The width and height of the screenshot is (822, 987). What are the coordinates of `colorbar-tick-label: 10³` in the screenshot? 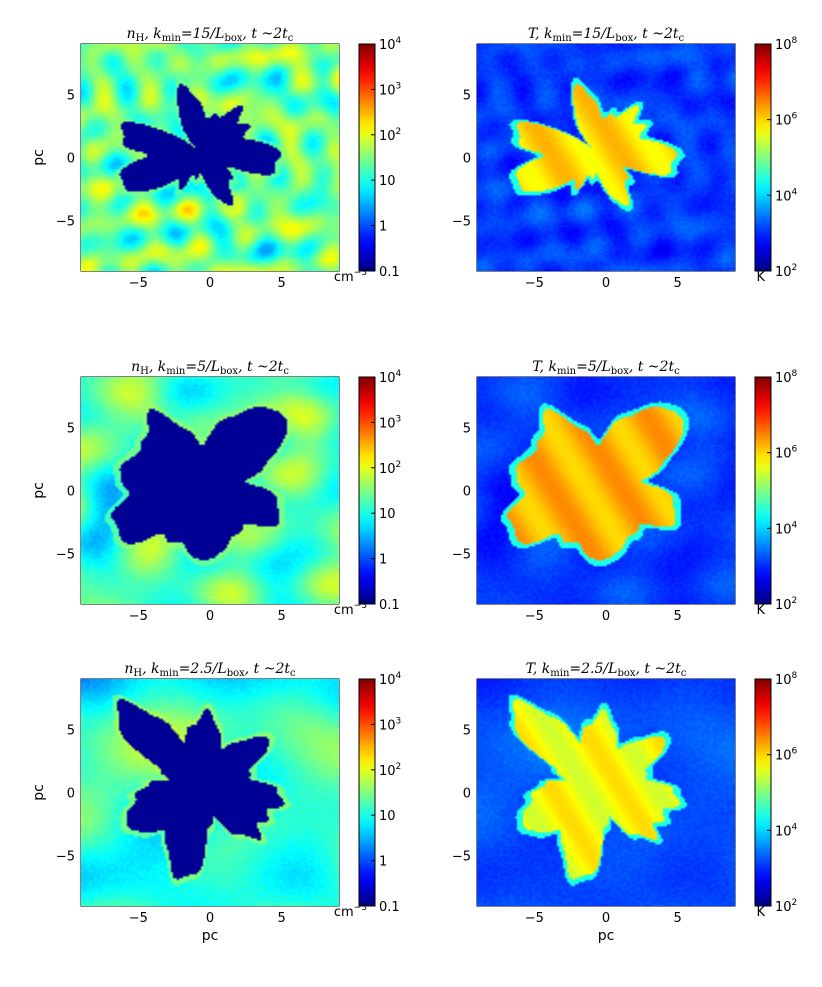 It's located at (390, 724).